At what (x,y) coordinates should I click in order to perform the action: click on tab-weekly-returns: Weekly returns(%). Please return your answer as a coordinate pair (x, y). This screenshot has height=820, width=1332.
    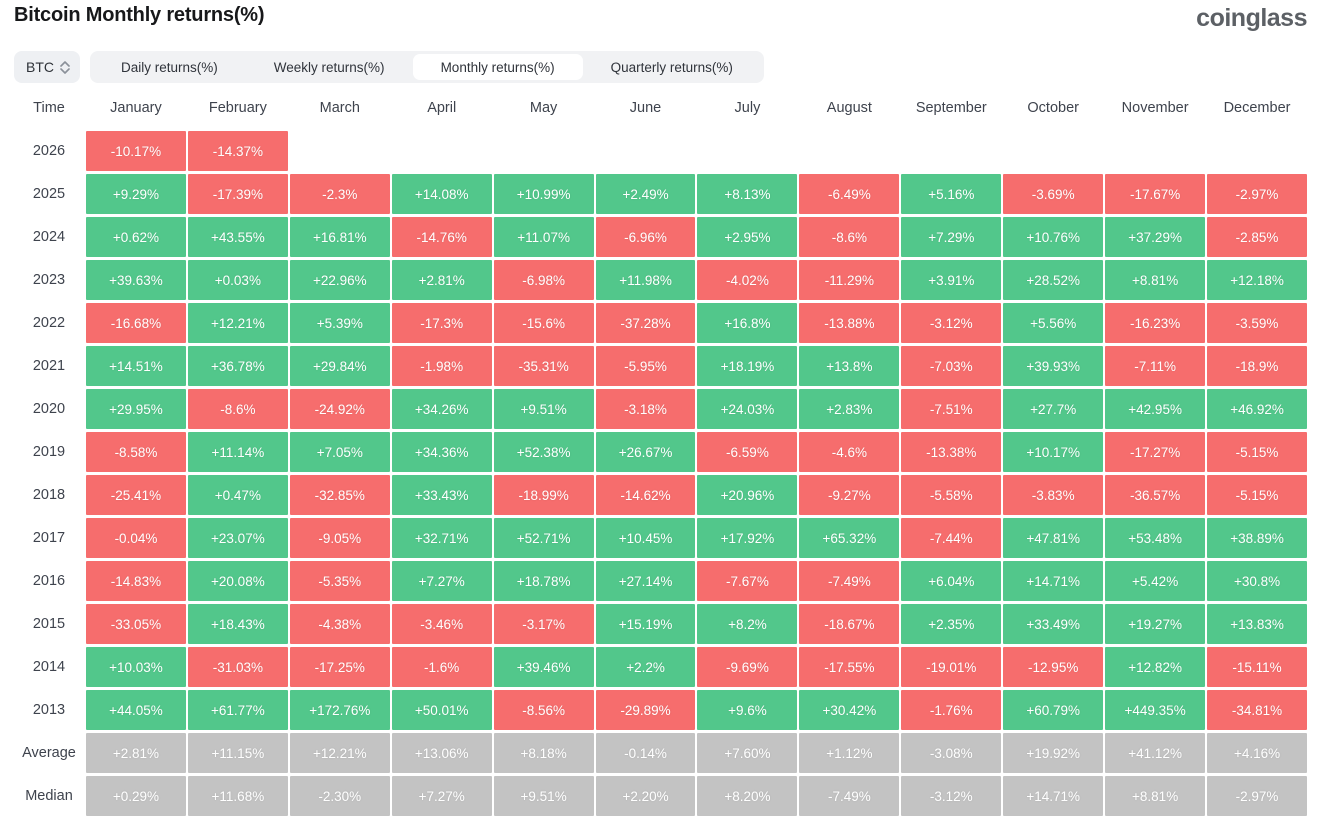
    Looking at the image, I should click on (329, 67).